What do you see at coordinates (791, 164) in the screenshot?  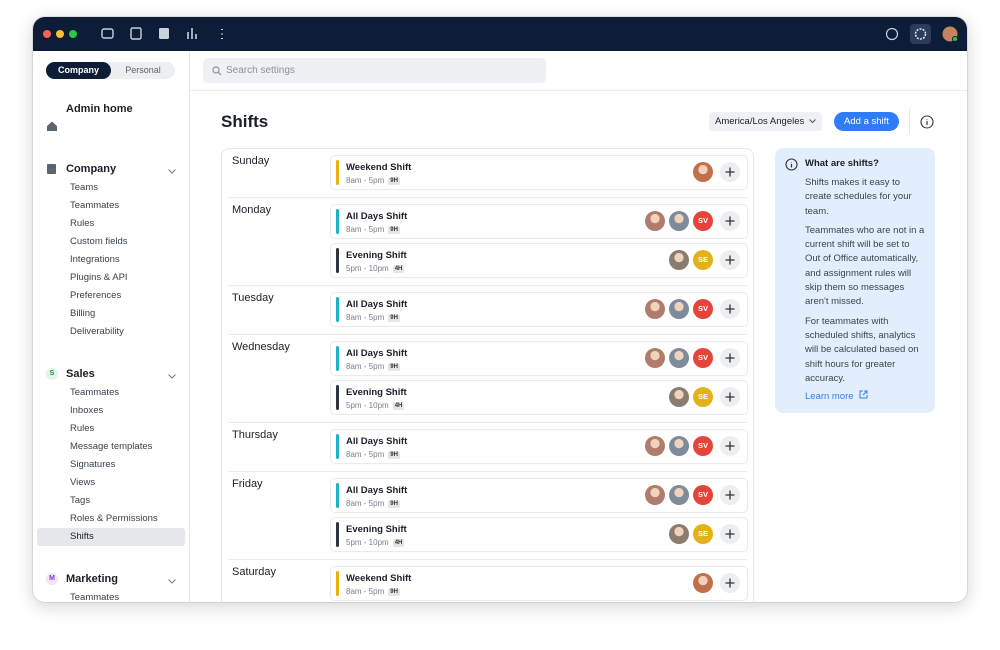 I see `info-icon` at bounding box center [791, 164].